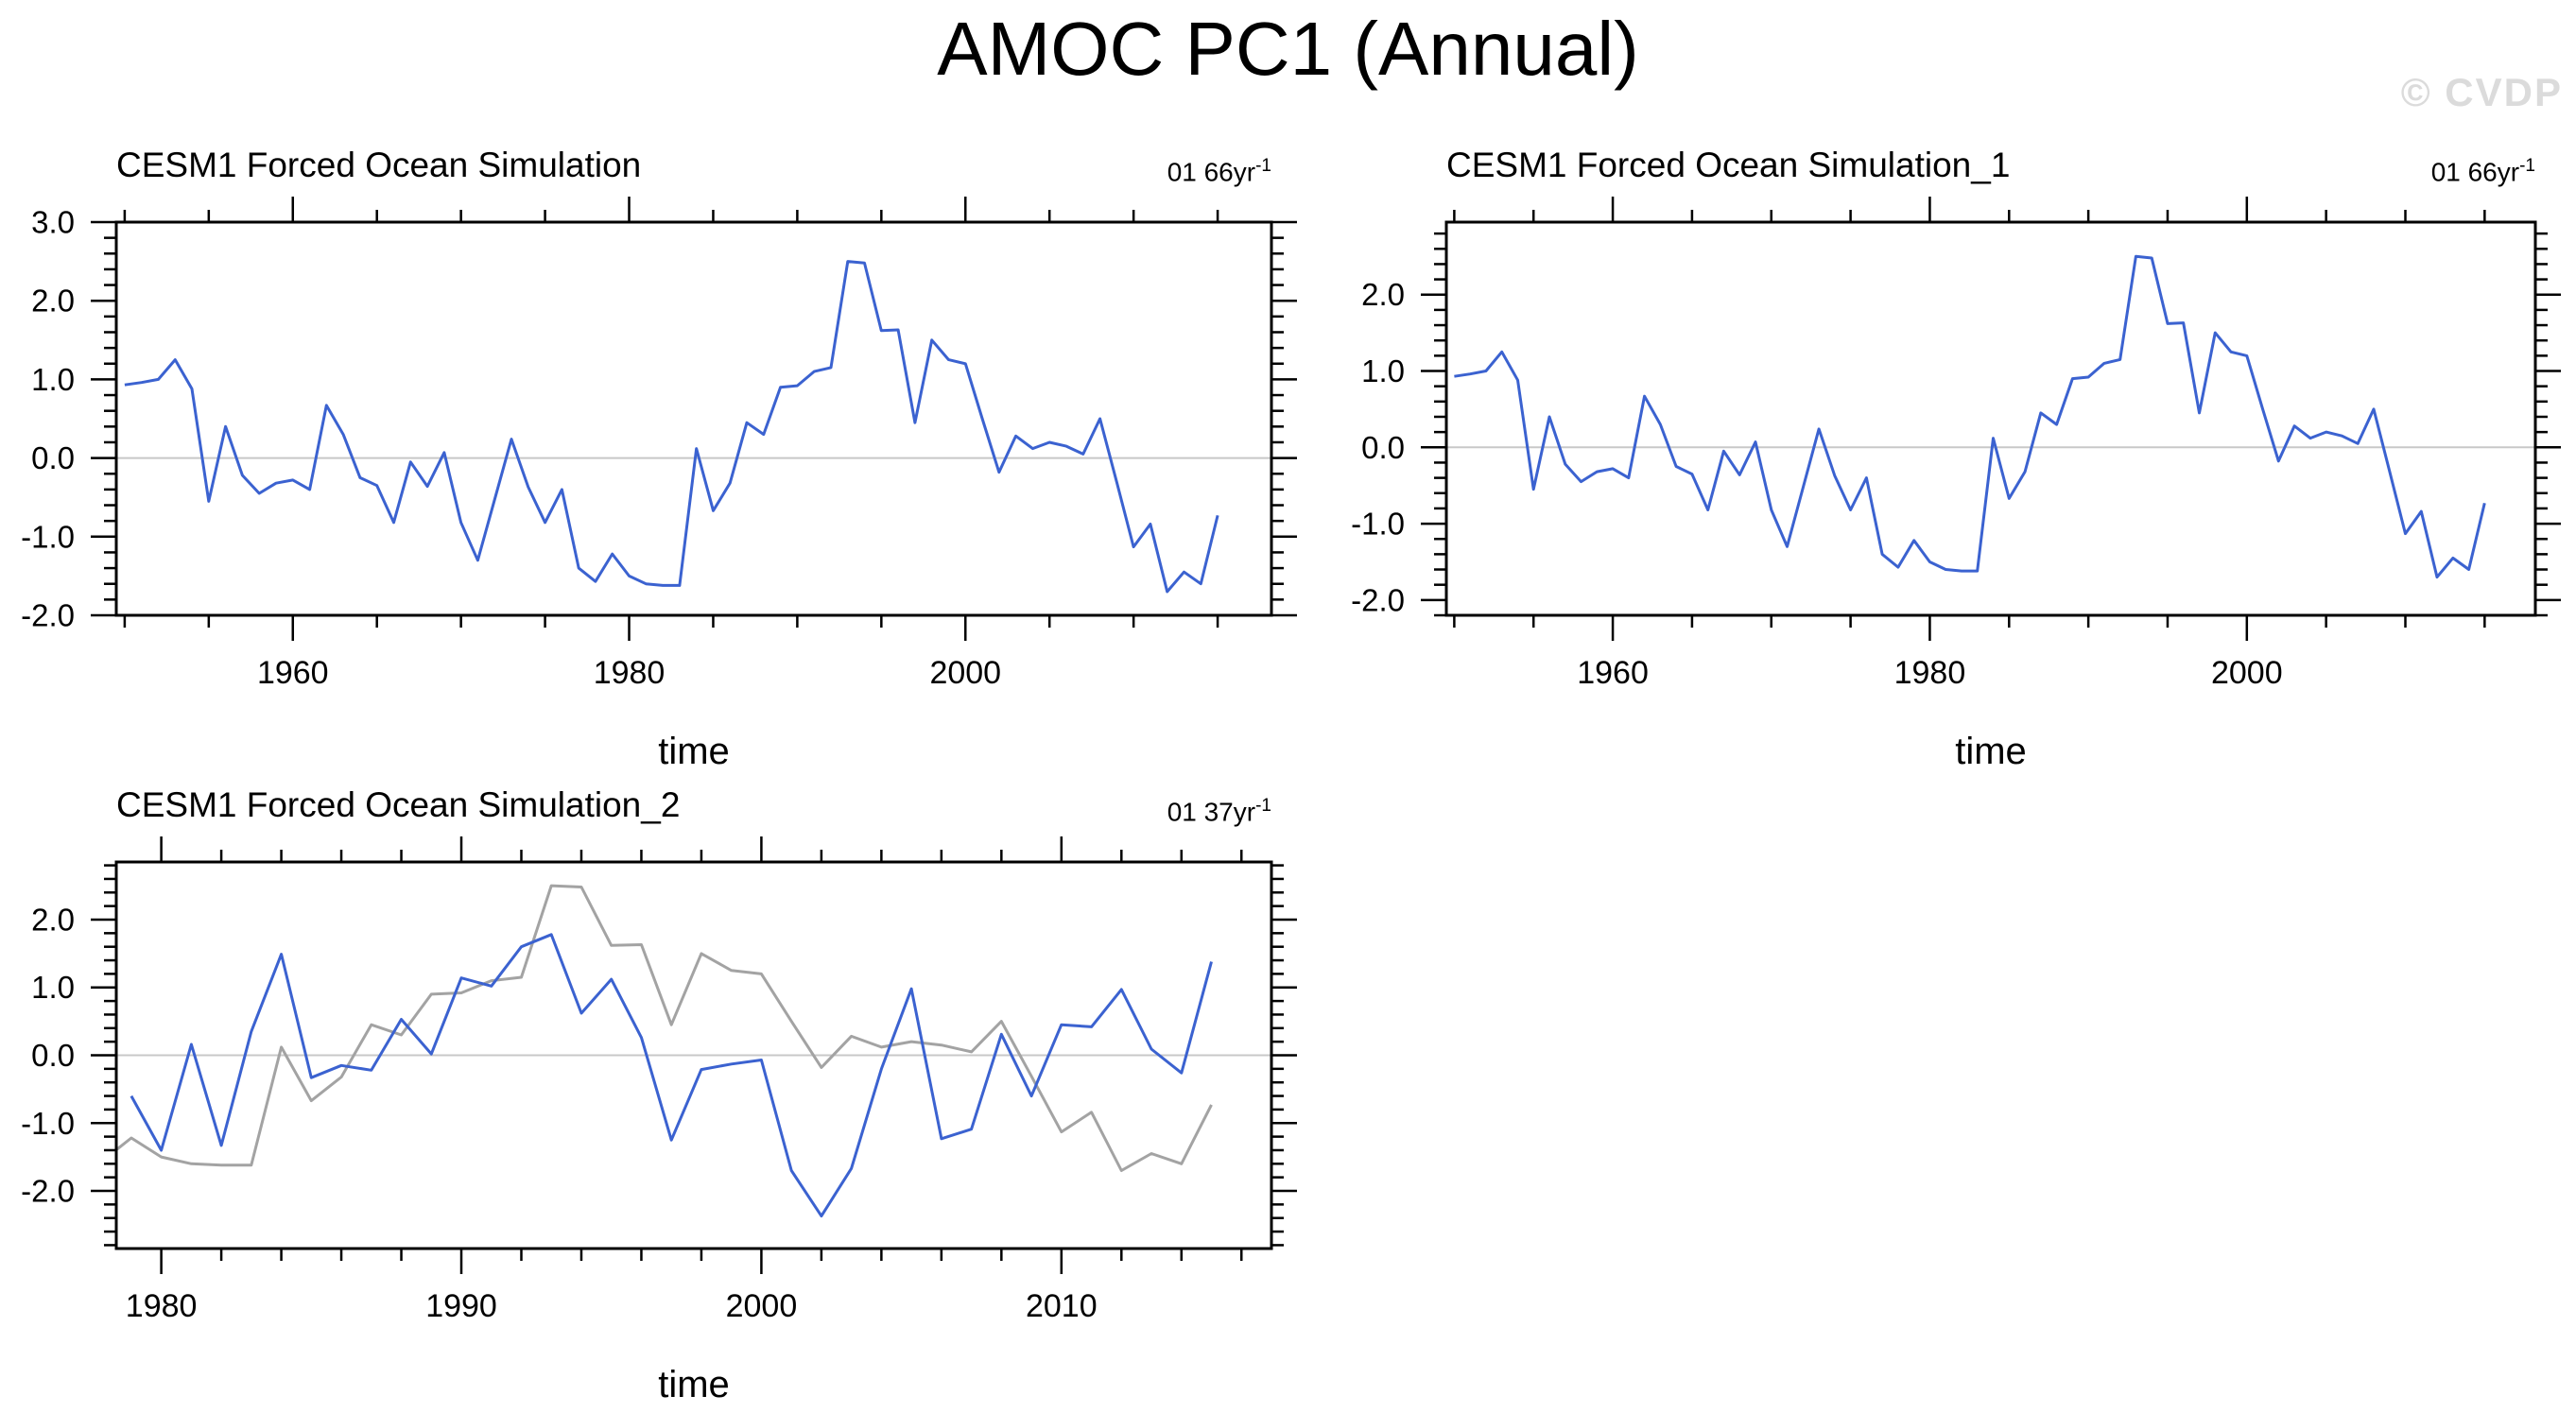 The height and width of the screenshot is (1413, 2576). What do you see at coordinates (1062, 1306) in the screenshot?
I see `x-tick-label: 2010` at bounding box center [1062, 1306].